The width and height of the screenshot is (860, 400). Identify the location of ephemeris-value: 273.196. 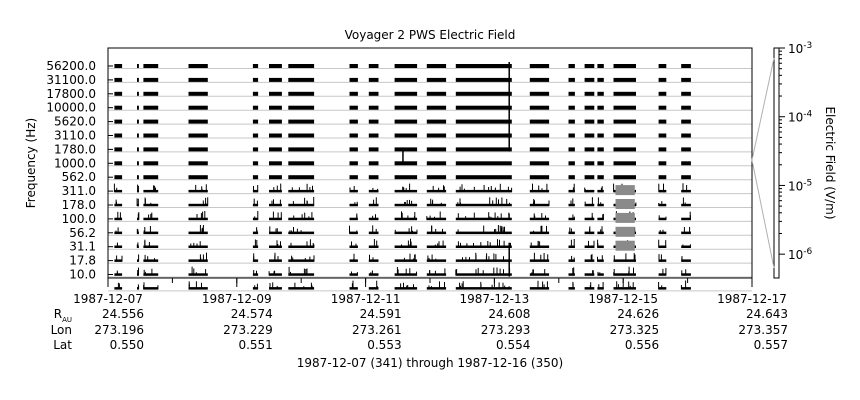
(119, 330).